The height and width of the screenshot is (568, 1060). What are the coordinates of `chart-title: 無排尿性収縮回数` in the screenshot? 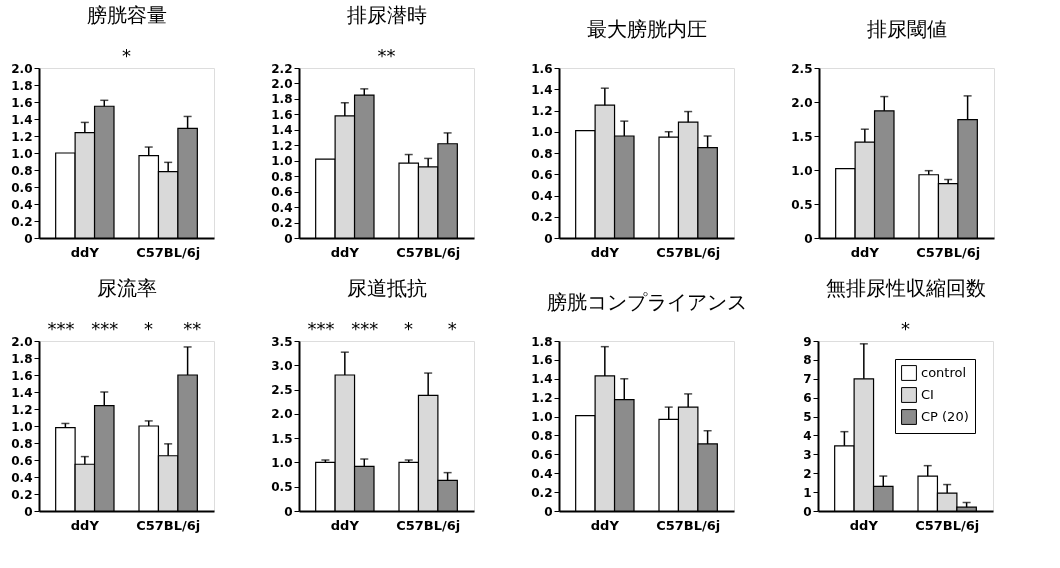 It's located at (905, 288).